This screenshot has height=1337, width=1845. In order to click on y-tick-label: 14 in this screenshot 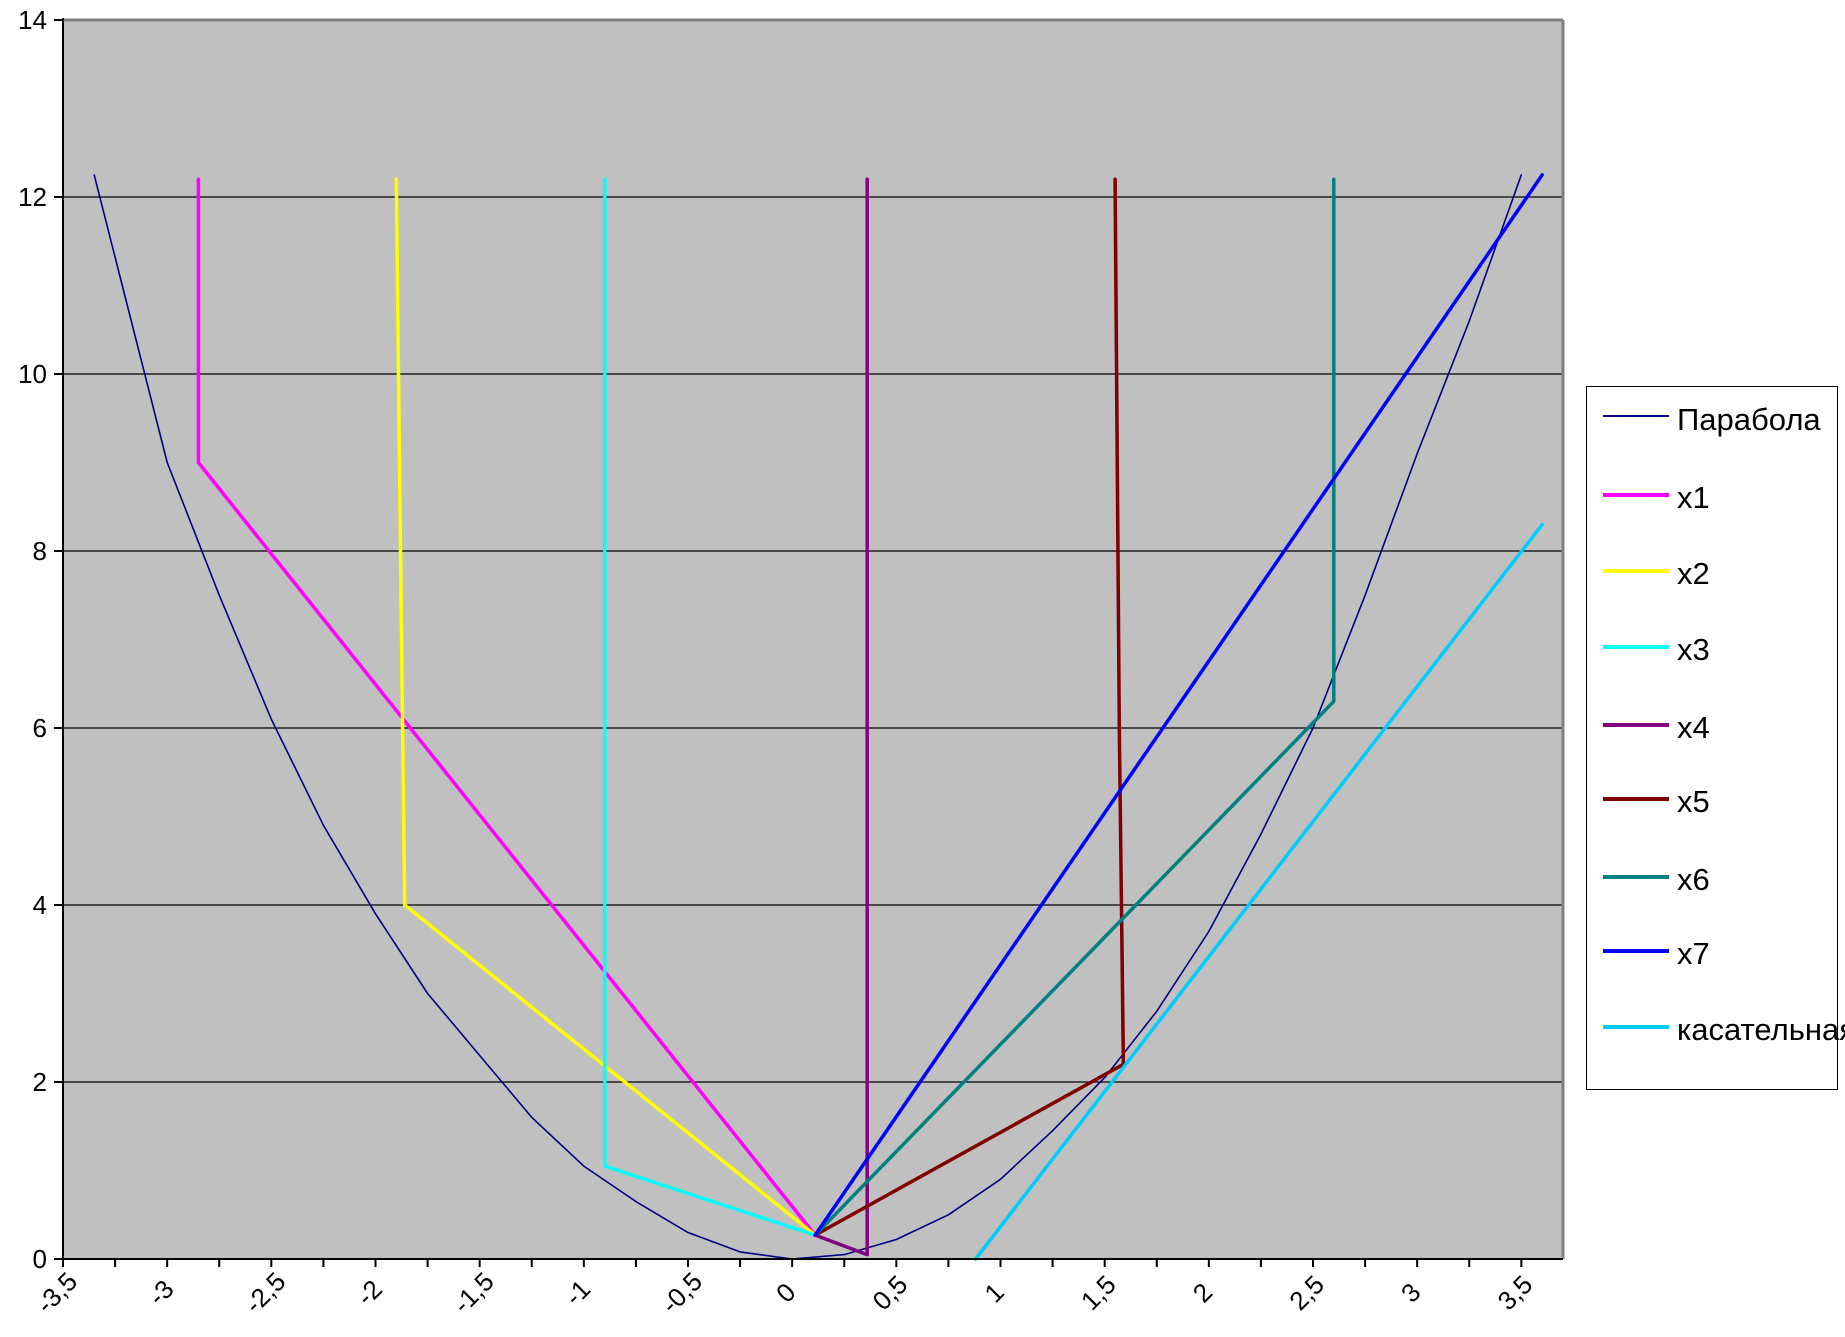, I will do `click(32, 20)`.